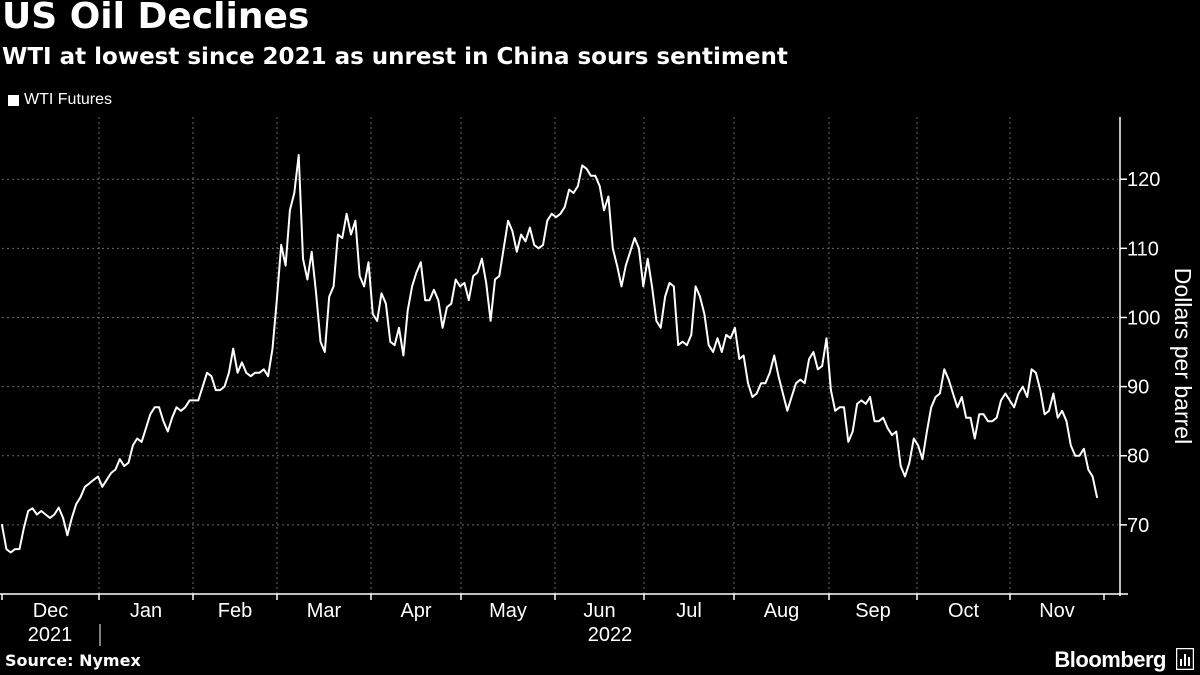  I want to click on bloomberg-terminal-icon, so click(1185, 659).